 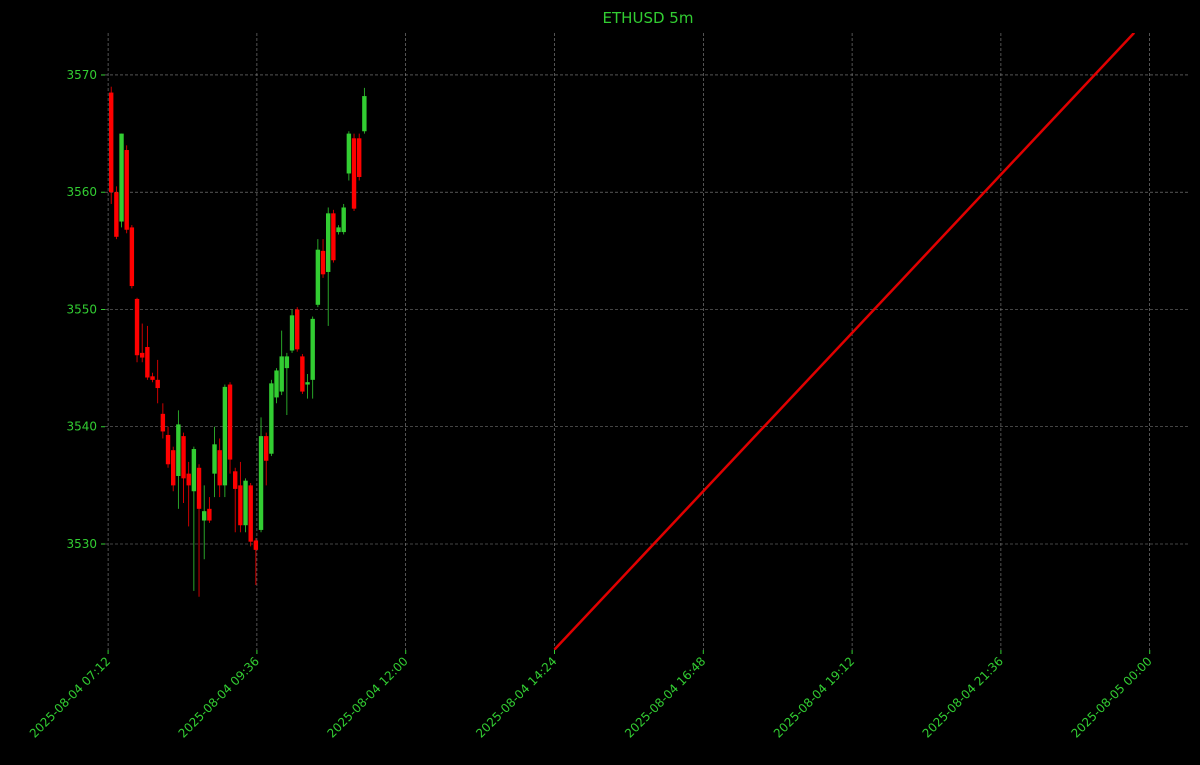 I want to click on y-tick-label: 3550, so click(x=81, y=309).